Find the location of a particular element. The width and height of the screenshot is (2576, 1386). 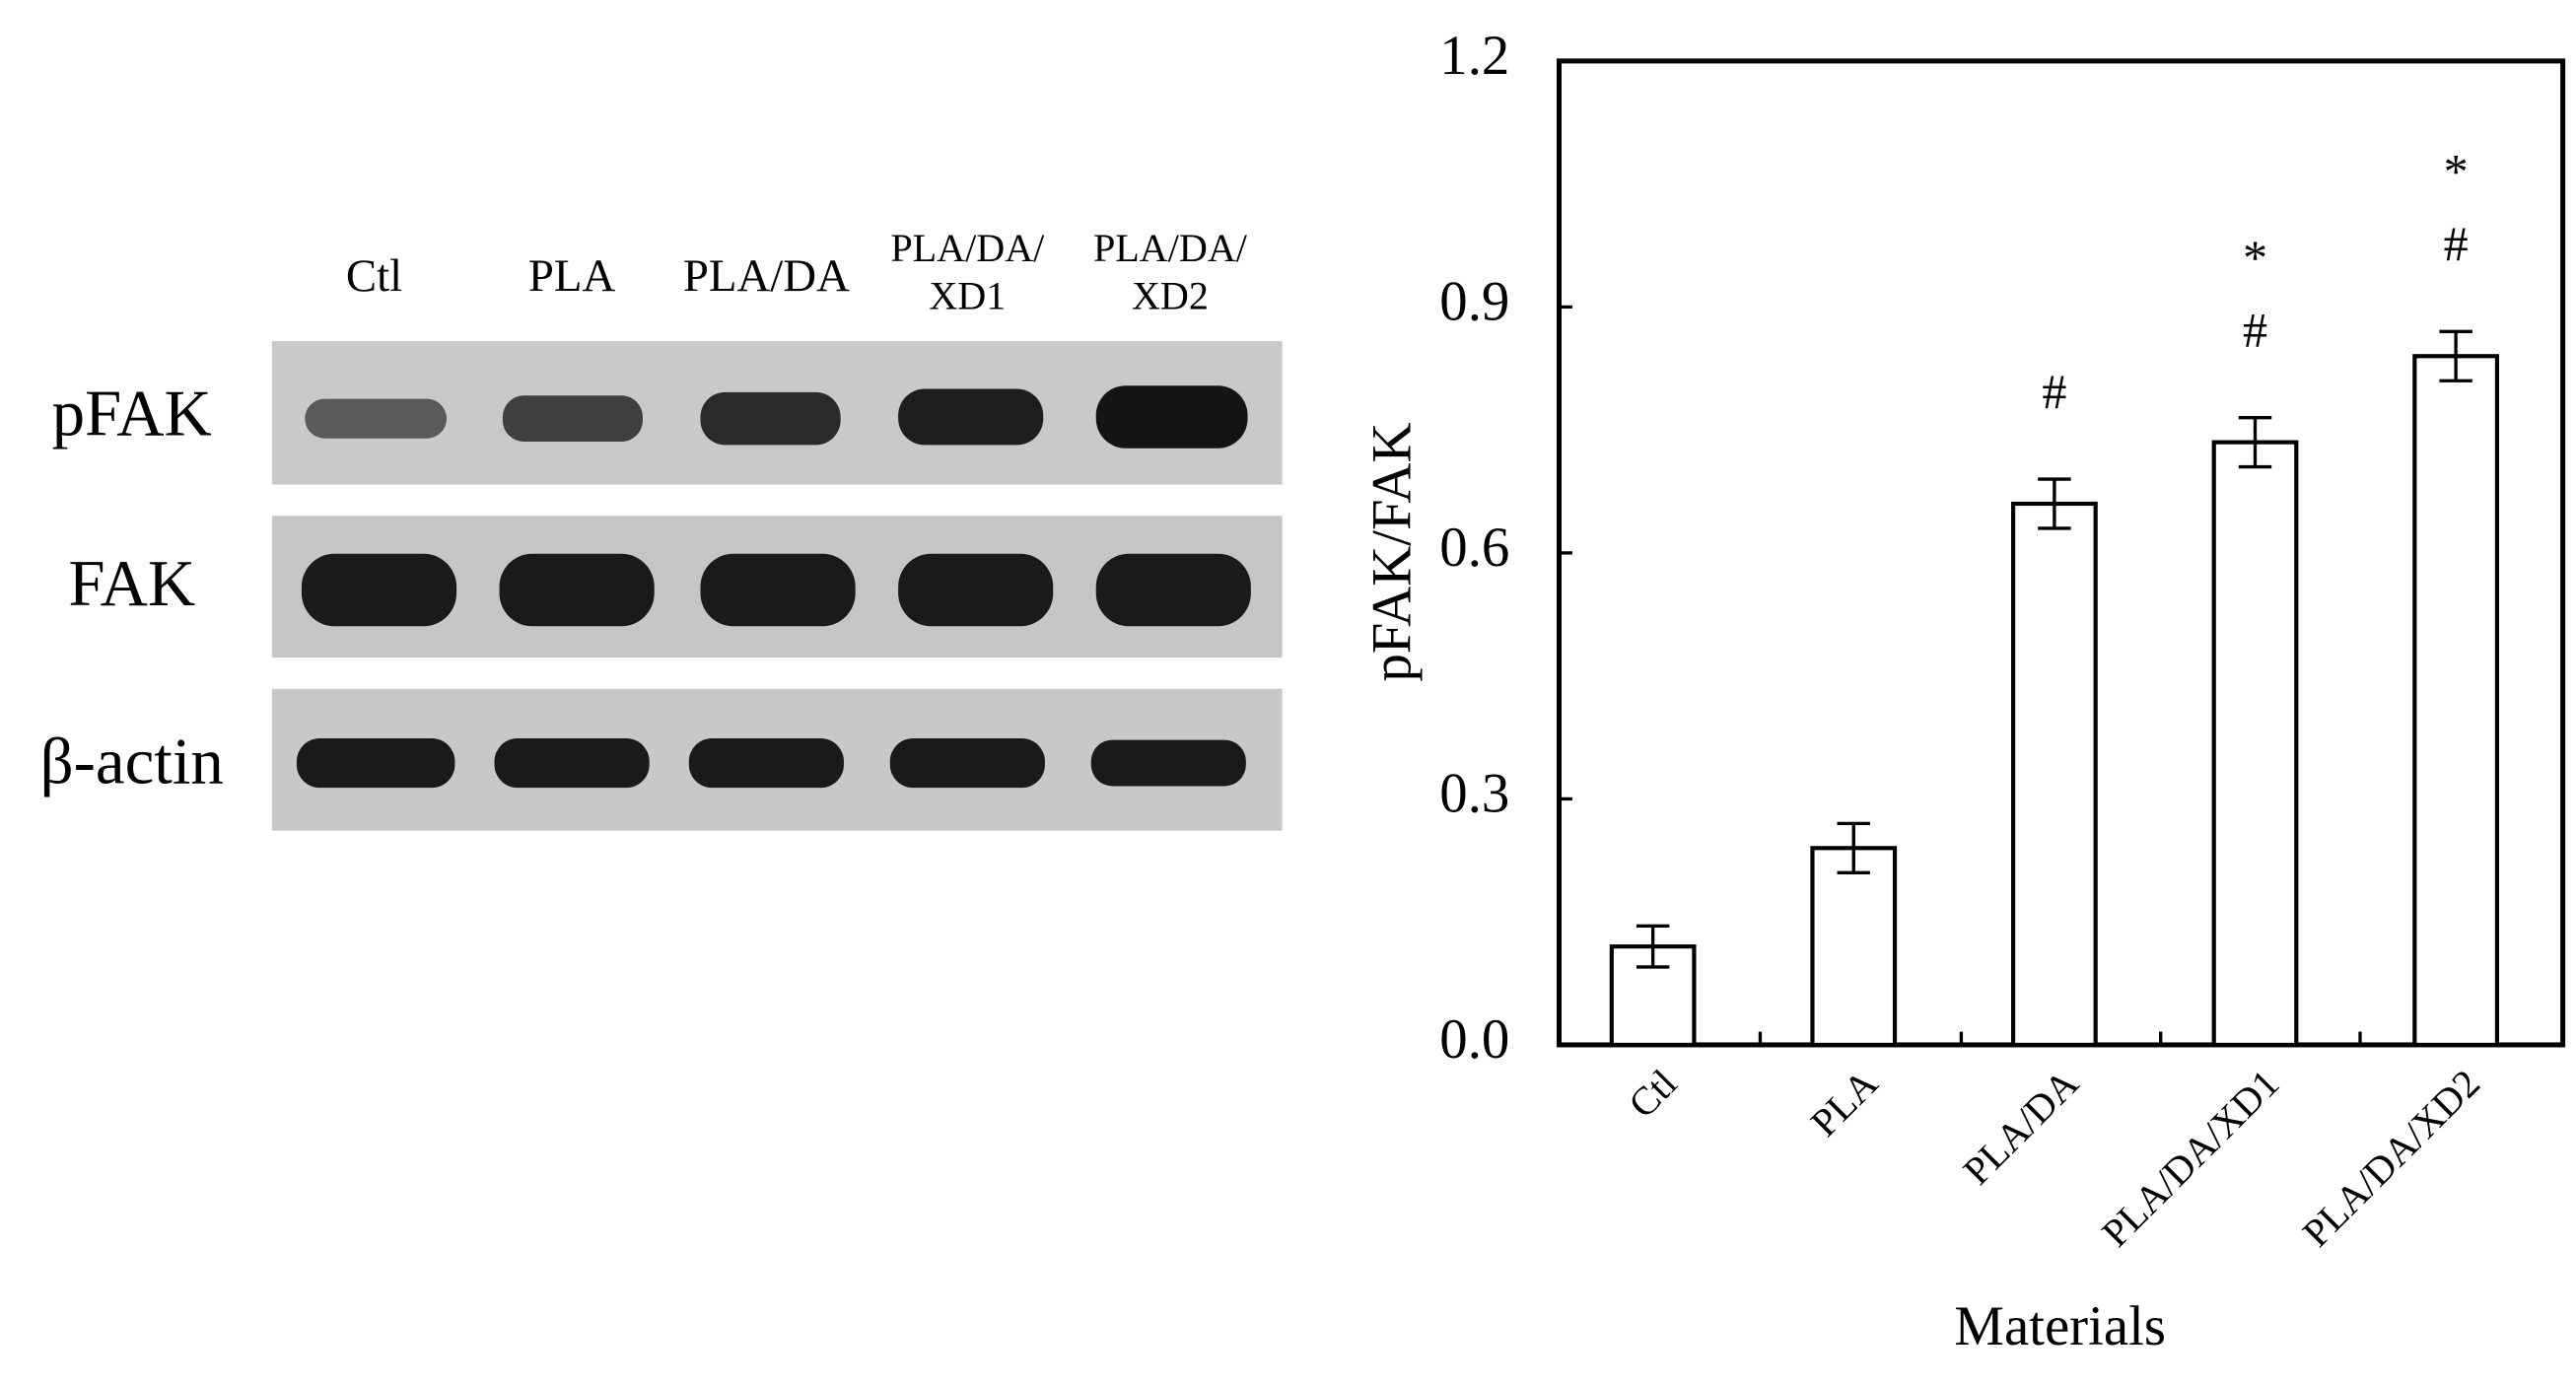

lane-label: Ctl is located at coordinates (374, 276).